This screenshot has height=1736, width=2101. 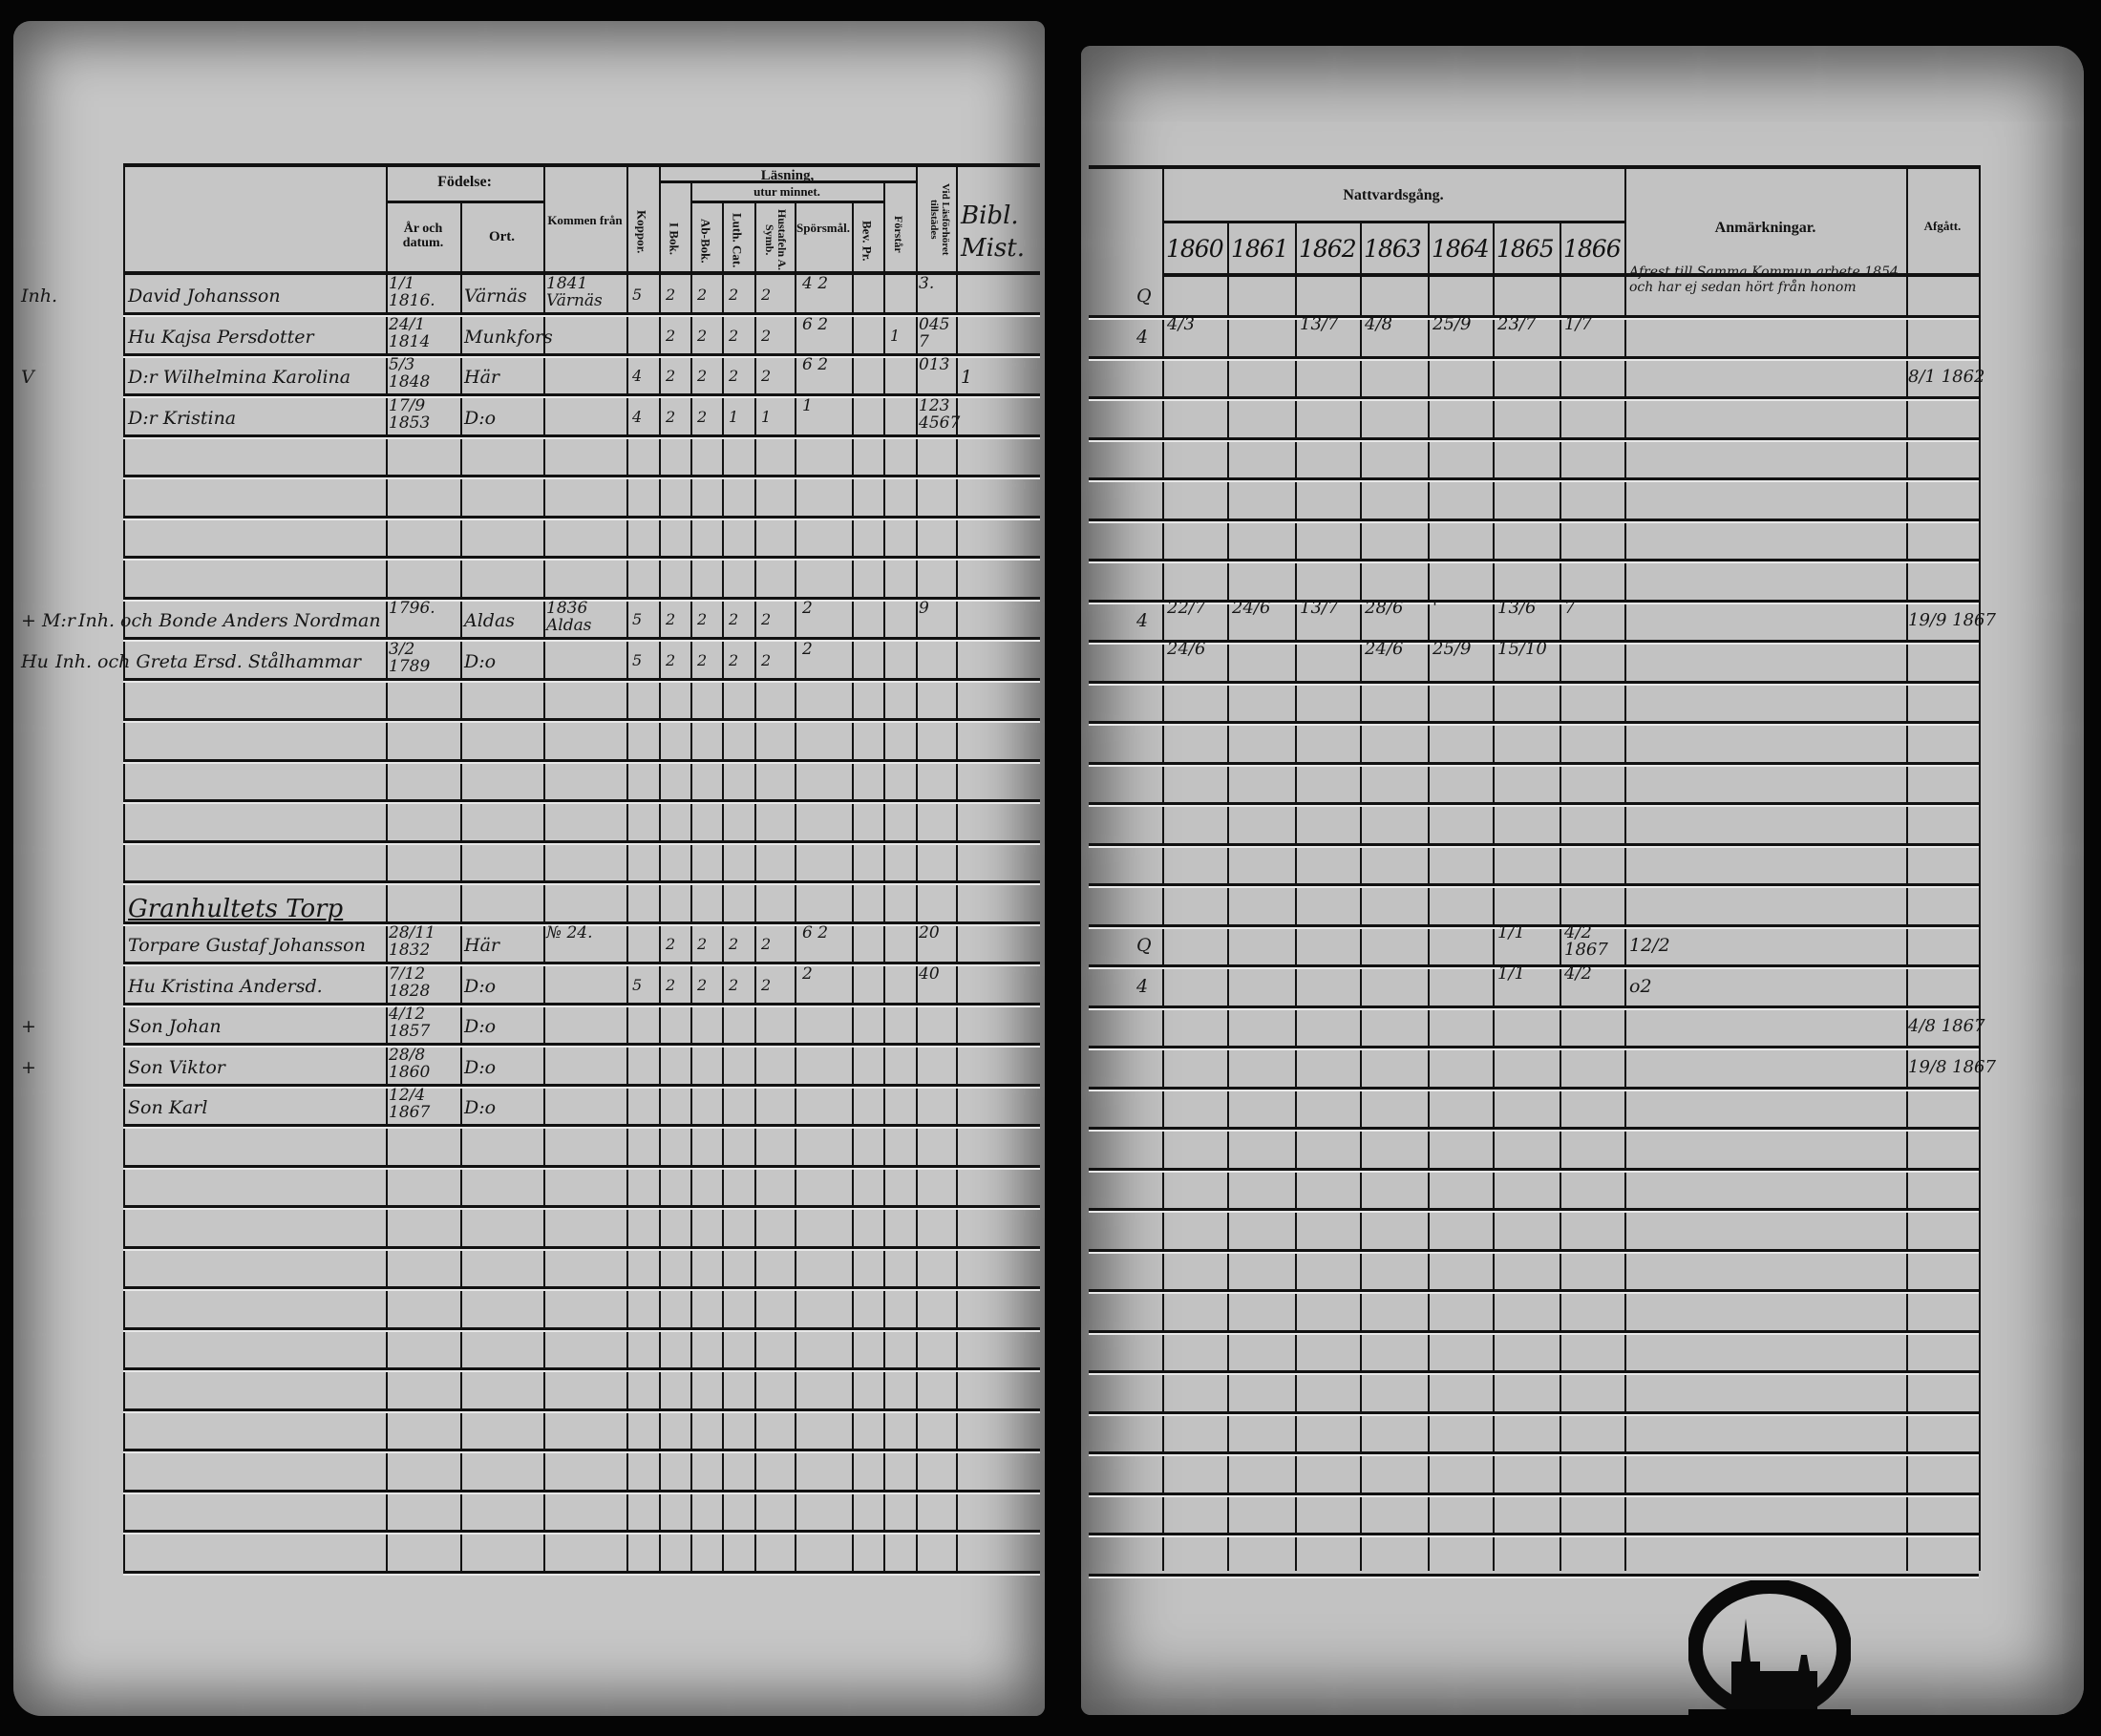 I want to click on left-cell-name: Granhultets Torp, so click(x=236, y=908).